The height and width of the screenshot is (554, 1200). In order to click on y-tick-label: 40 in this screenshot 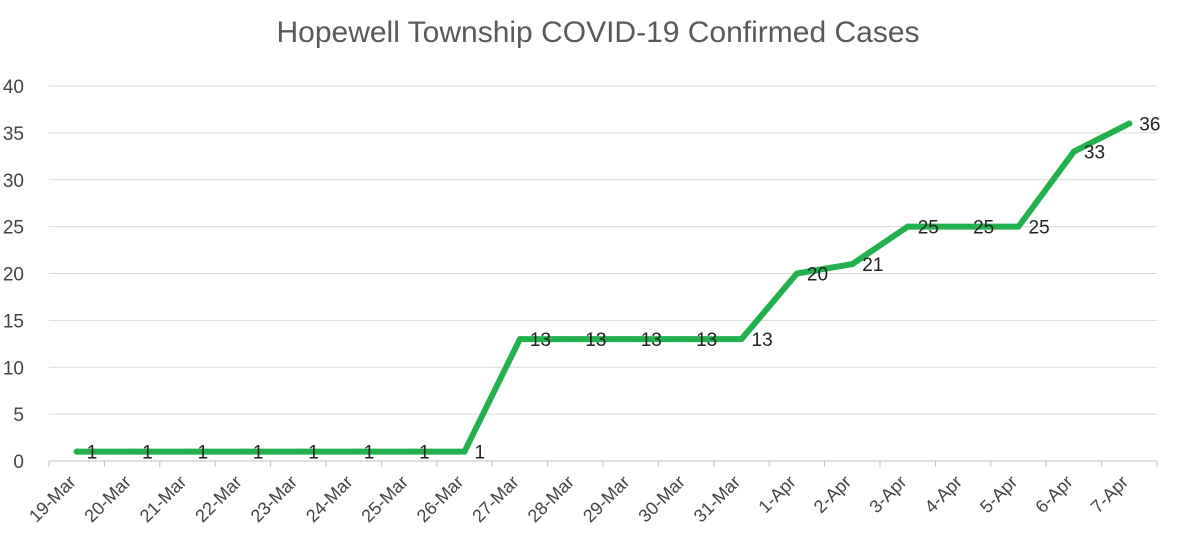, I will do `click(13, 87)`.